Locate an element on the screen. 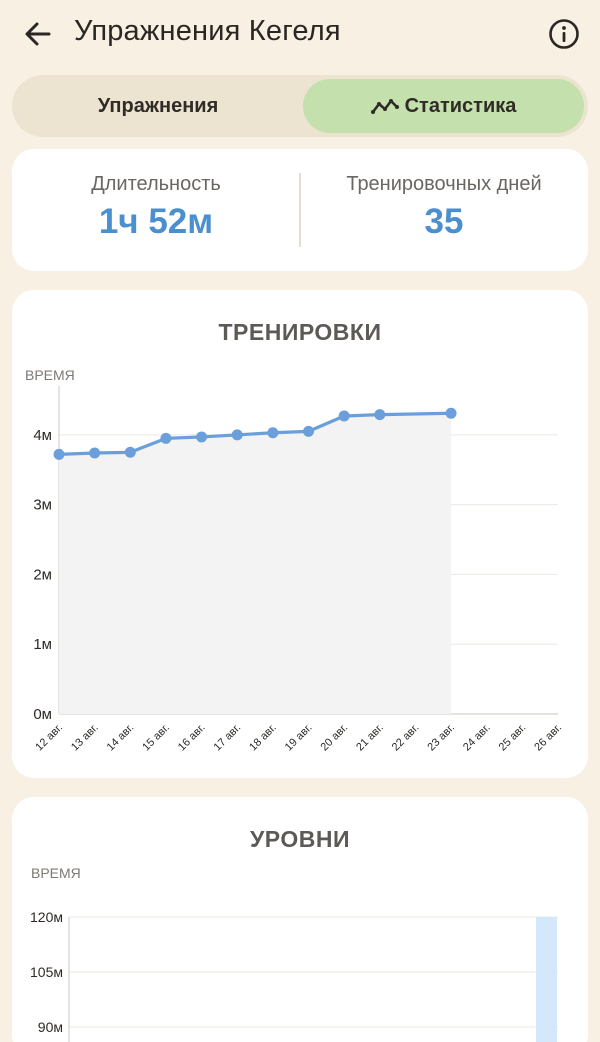  y-tick-label: 3м is located at coordinates (42, 505).